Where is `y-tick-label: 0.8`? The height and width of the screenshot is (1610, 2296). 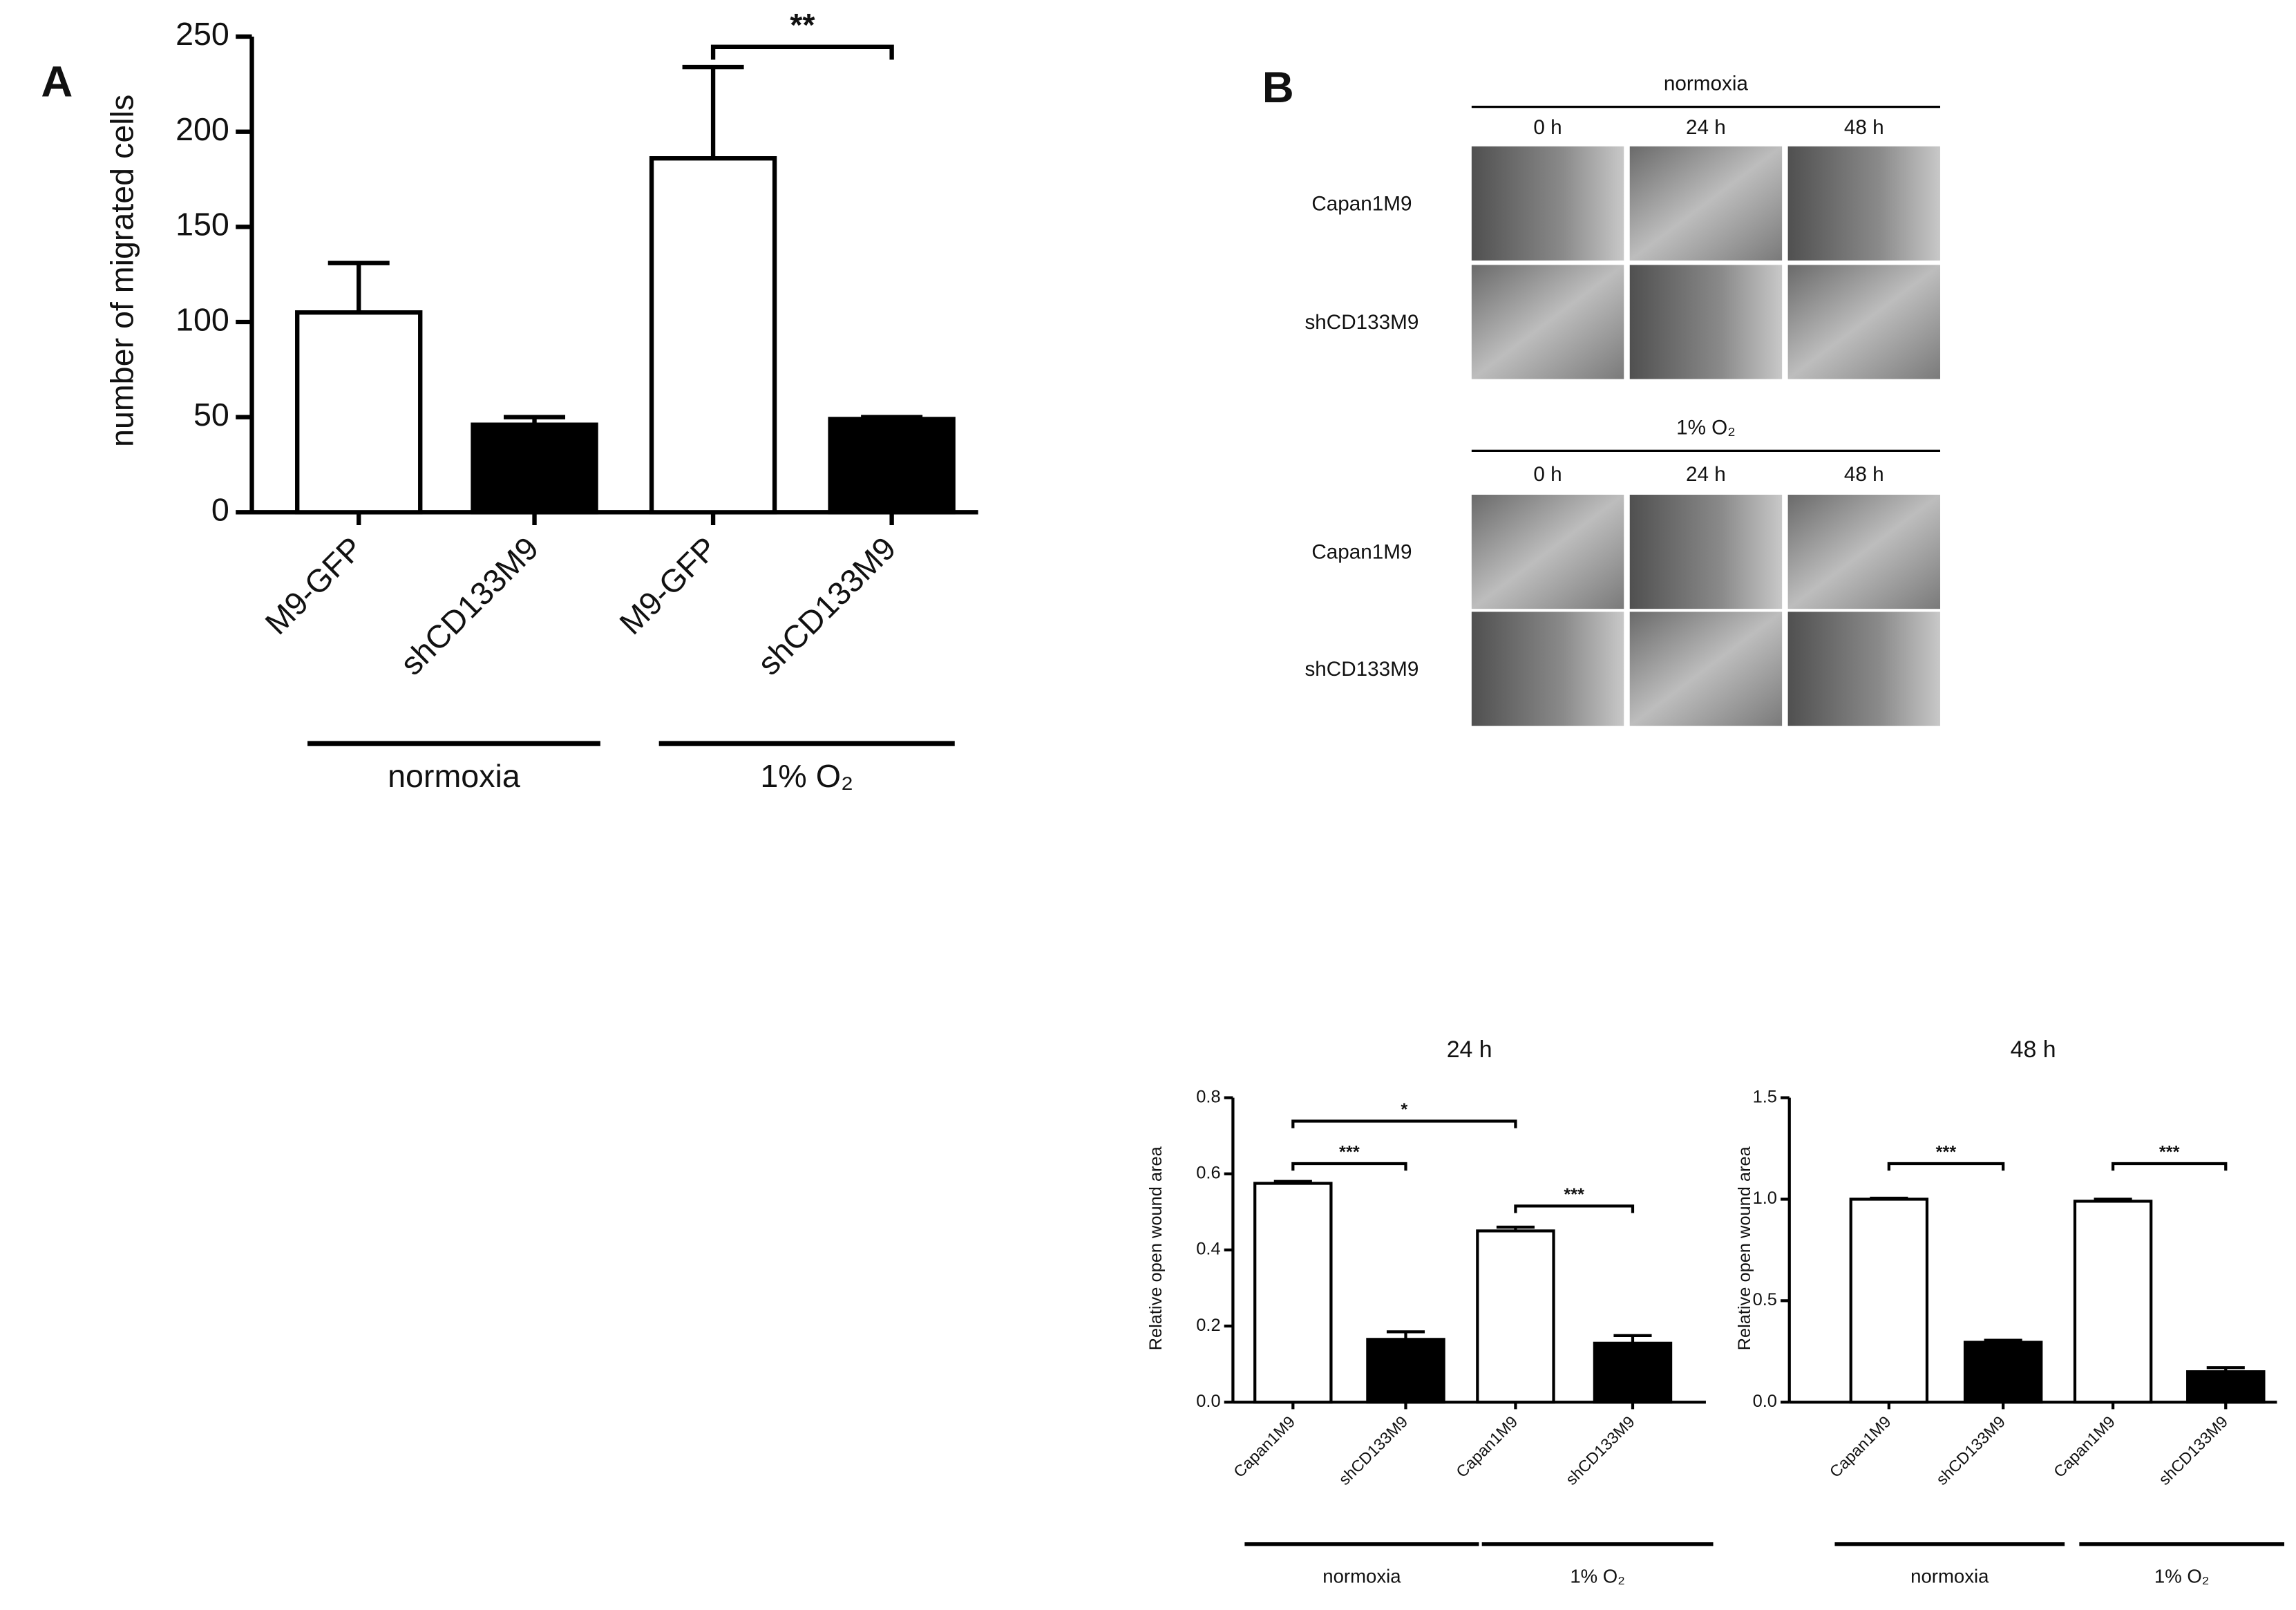 y-tick-label: 0.8 is located at coordinates (1208, 1096).